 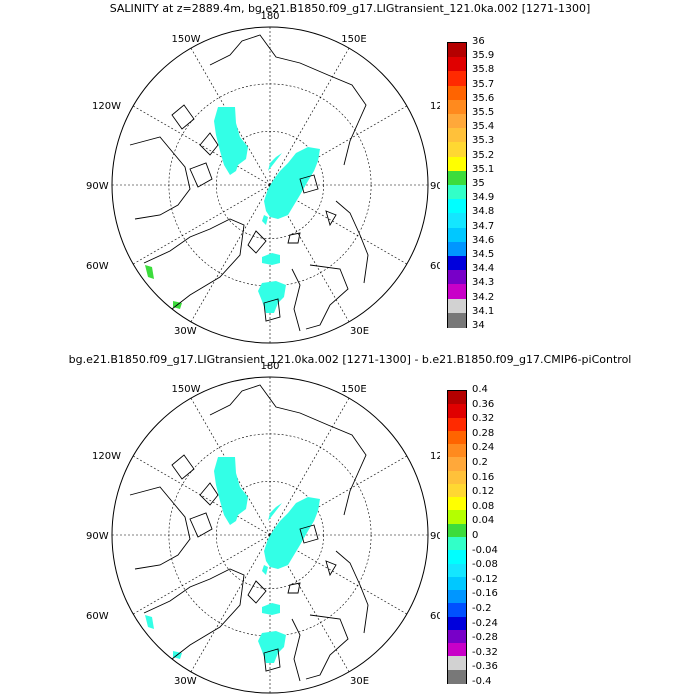 I want to click on colorbar-label: 0.12, so click(x=483, y=492).